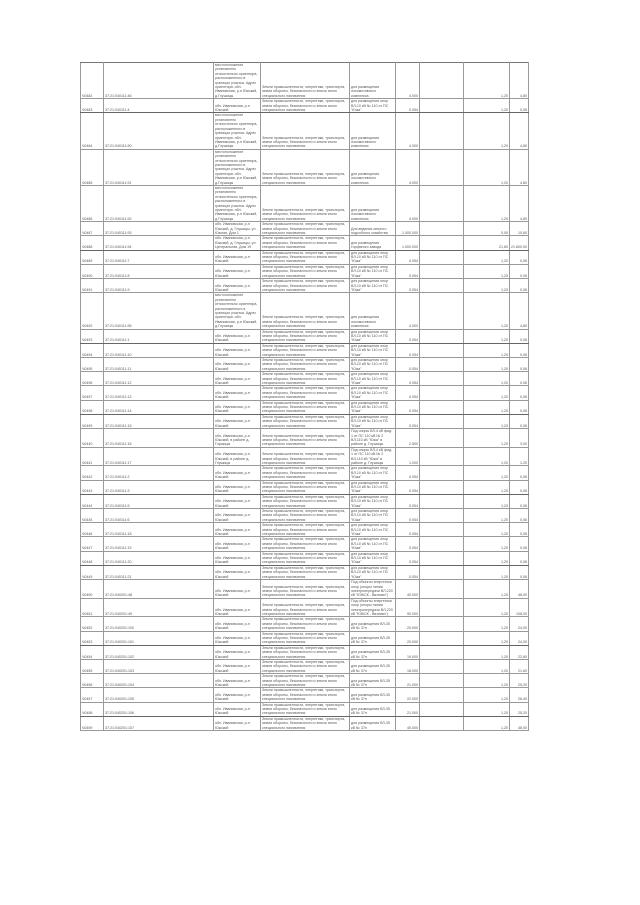 Image resolution: width=640 pixels, height=905 pixels. I want to click on value-cell: 3,00, so click(519, 438).